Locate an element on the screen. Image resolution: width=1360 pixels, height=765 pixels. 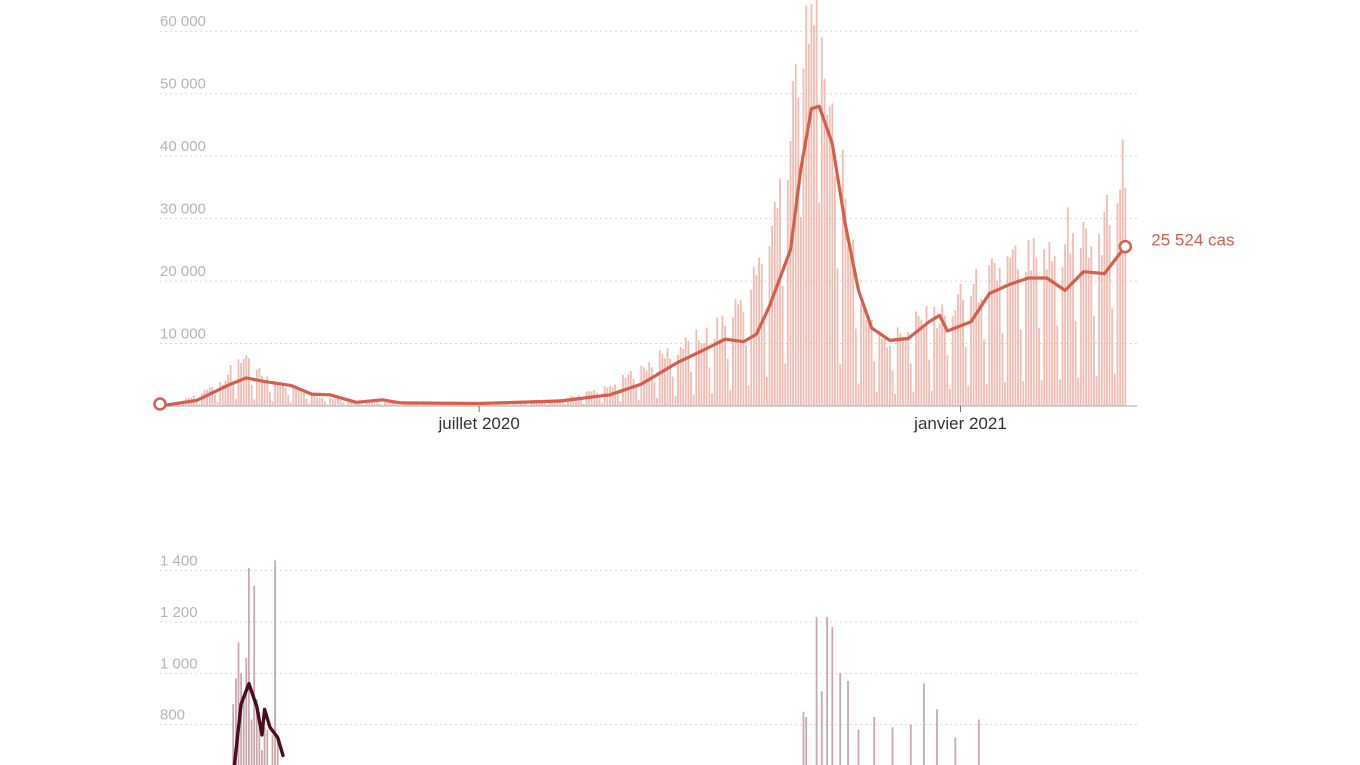
deaths-average-line is located at coordinates (258, 723).